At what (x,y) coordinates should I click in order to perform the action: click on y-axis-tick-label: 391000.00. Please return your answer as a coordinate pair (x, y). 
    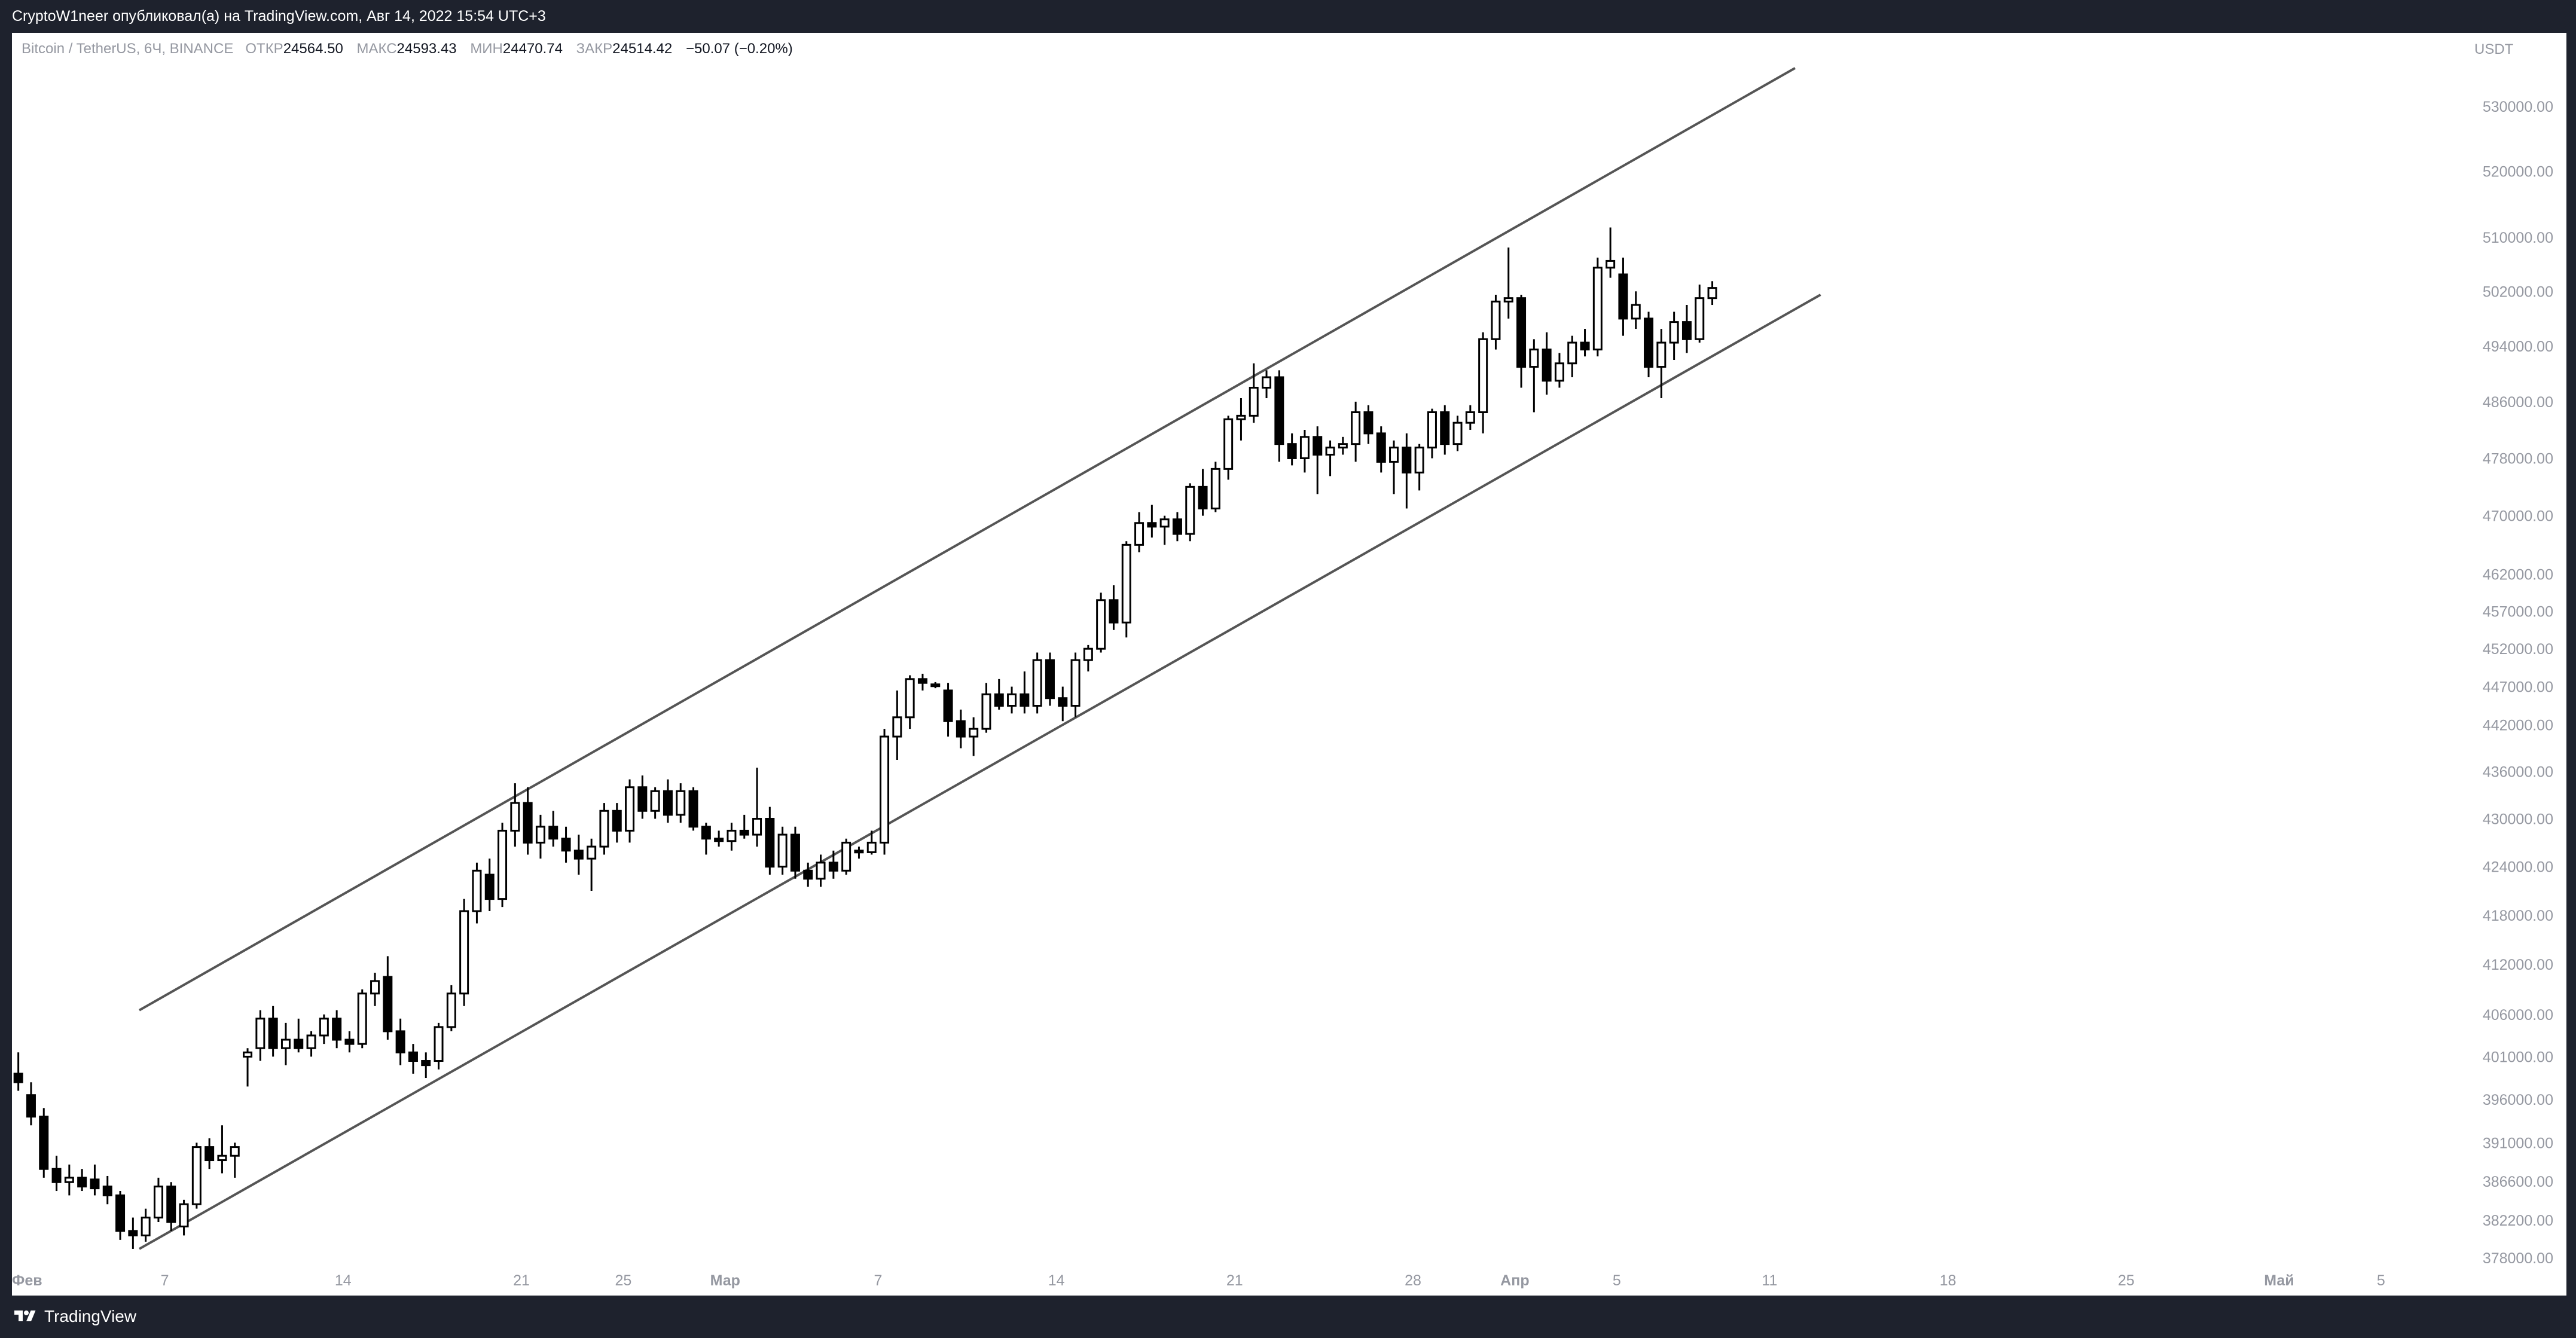
    Looking at the image, I should click on (2518, 1143).